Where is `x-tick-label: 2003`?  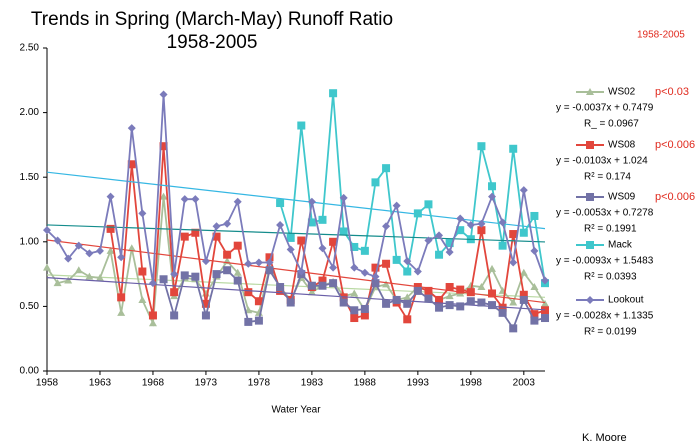 x-tick-label: 2003 is located at coordinates (524, 383).